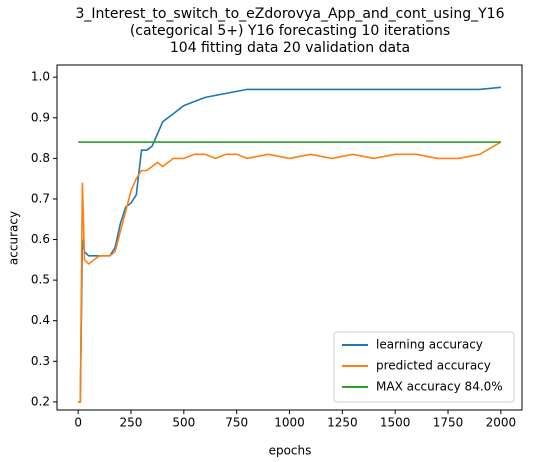 This screenshot has height=462, width=534. I want to click on y-tick-label: 0.4, so click(40, 320).